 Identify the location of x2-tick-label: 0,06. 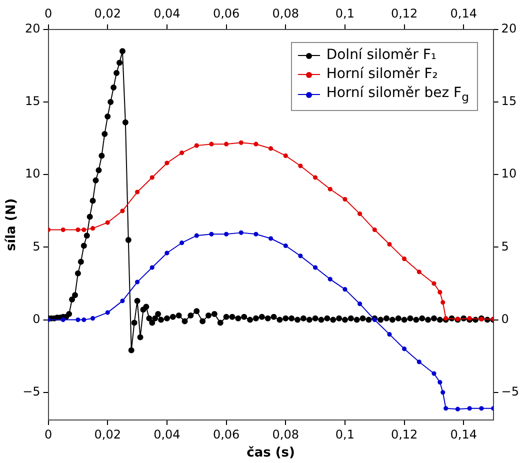
(226, 13).